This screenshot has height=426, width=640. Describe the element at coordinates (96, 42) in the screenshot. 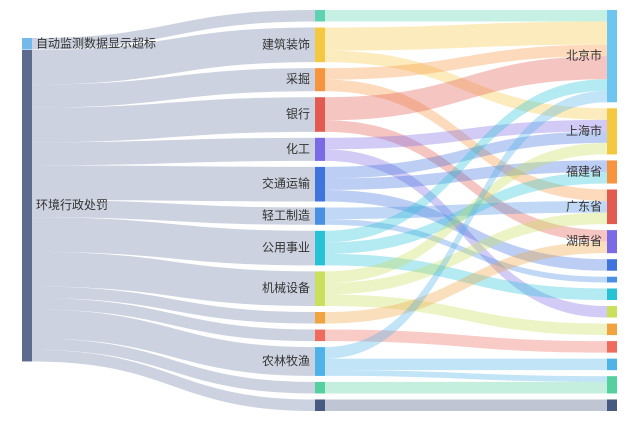

I see `sankey-node-label: 自动监测数据显示超标` at that location.